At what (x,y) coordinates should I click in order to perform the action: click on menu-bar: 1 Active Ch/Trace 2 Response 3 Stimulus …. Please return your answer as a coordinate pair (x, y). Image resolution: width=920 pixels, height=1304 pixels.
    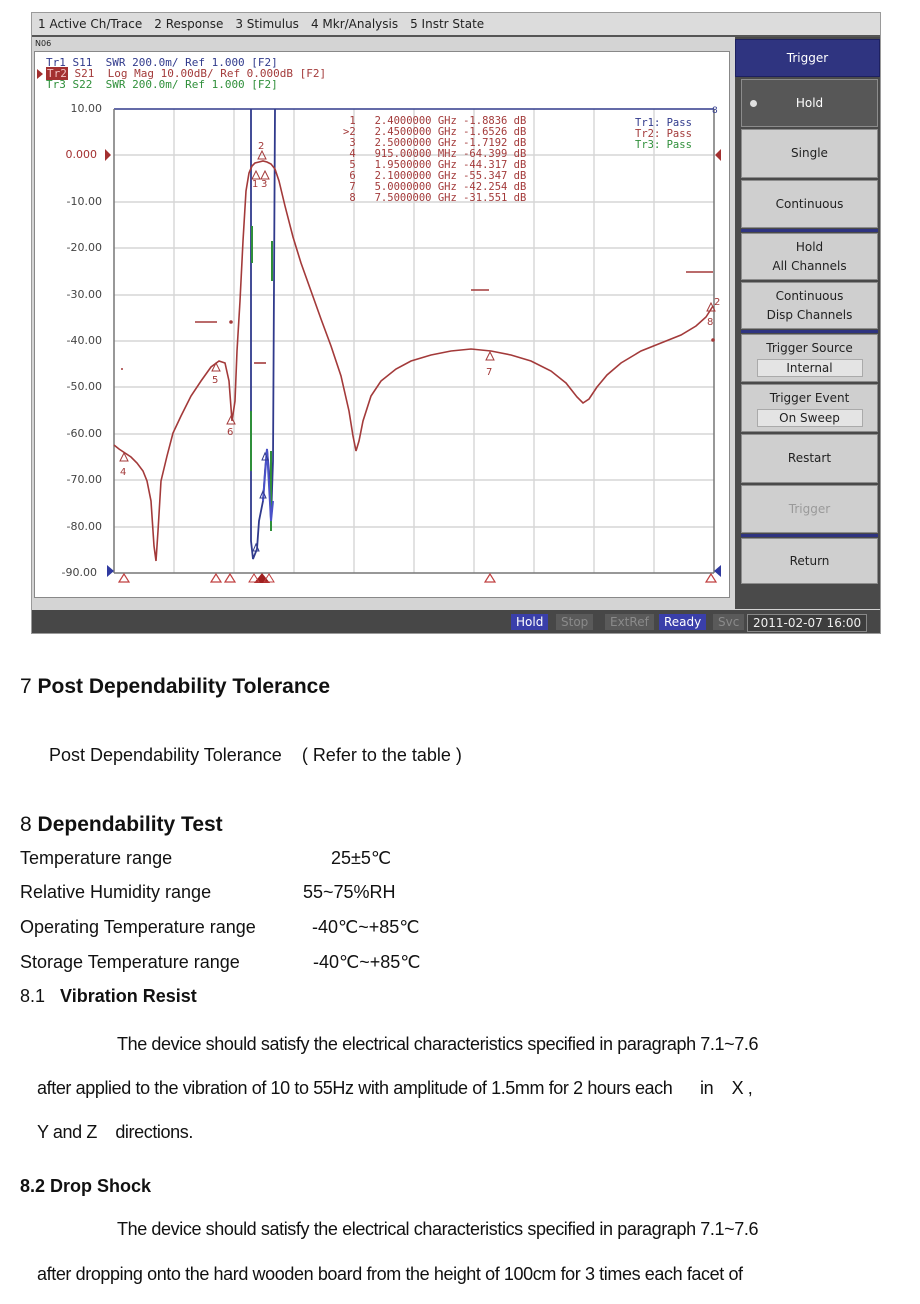
    Looking at the image, I should click on (456, 25).